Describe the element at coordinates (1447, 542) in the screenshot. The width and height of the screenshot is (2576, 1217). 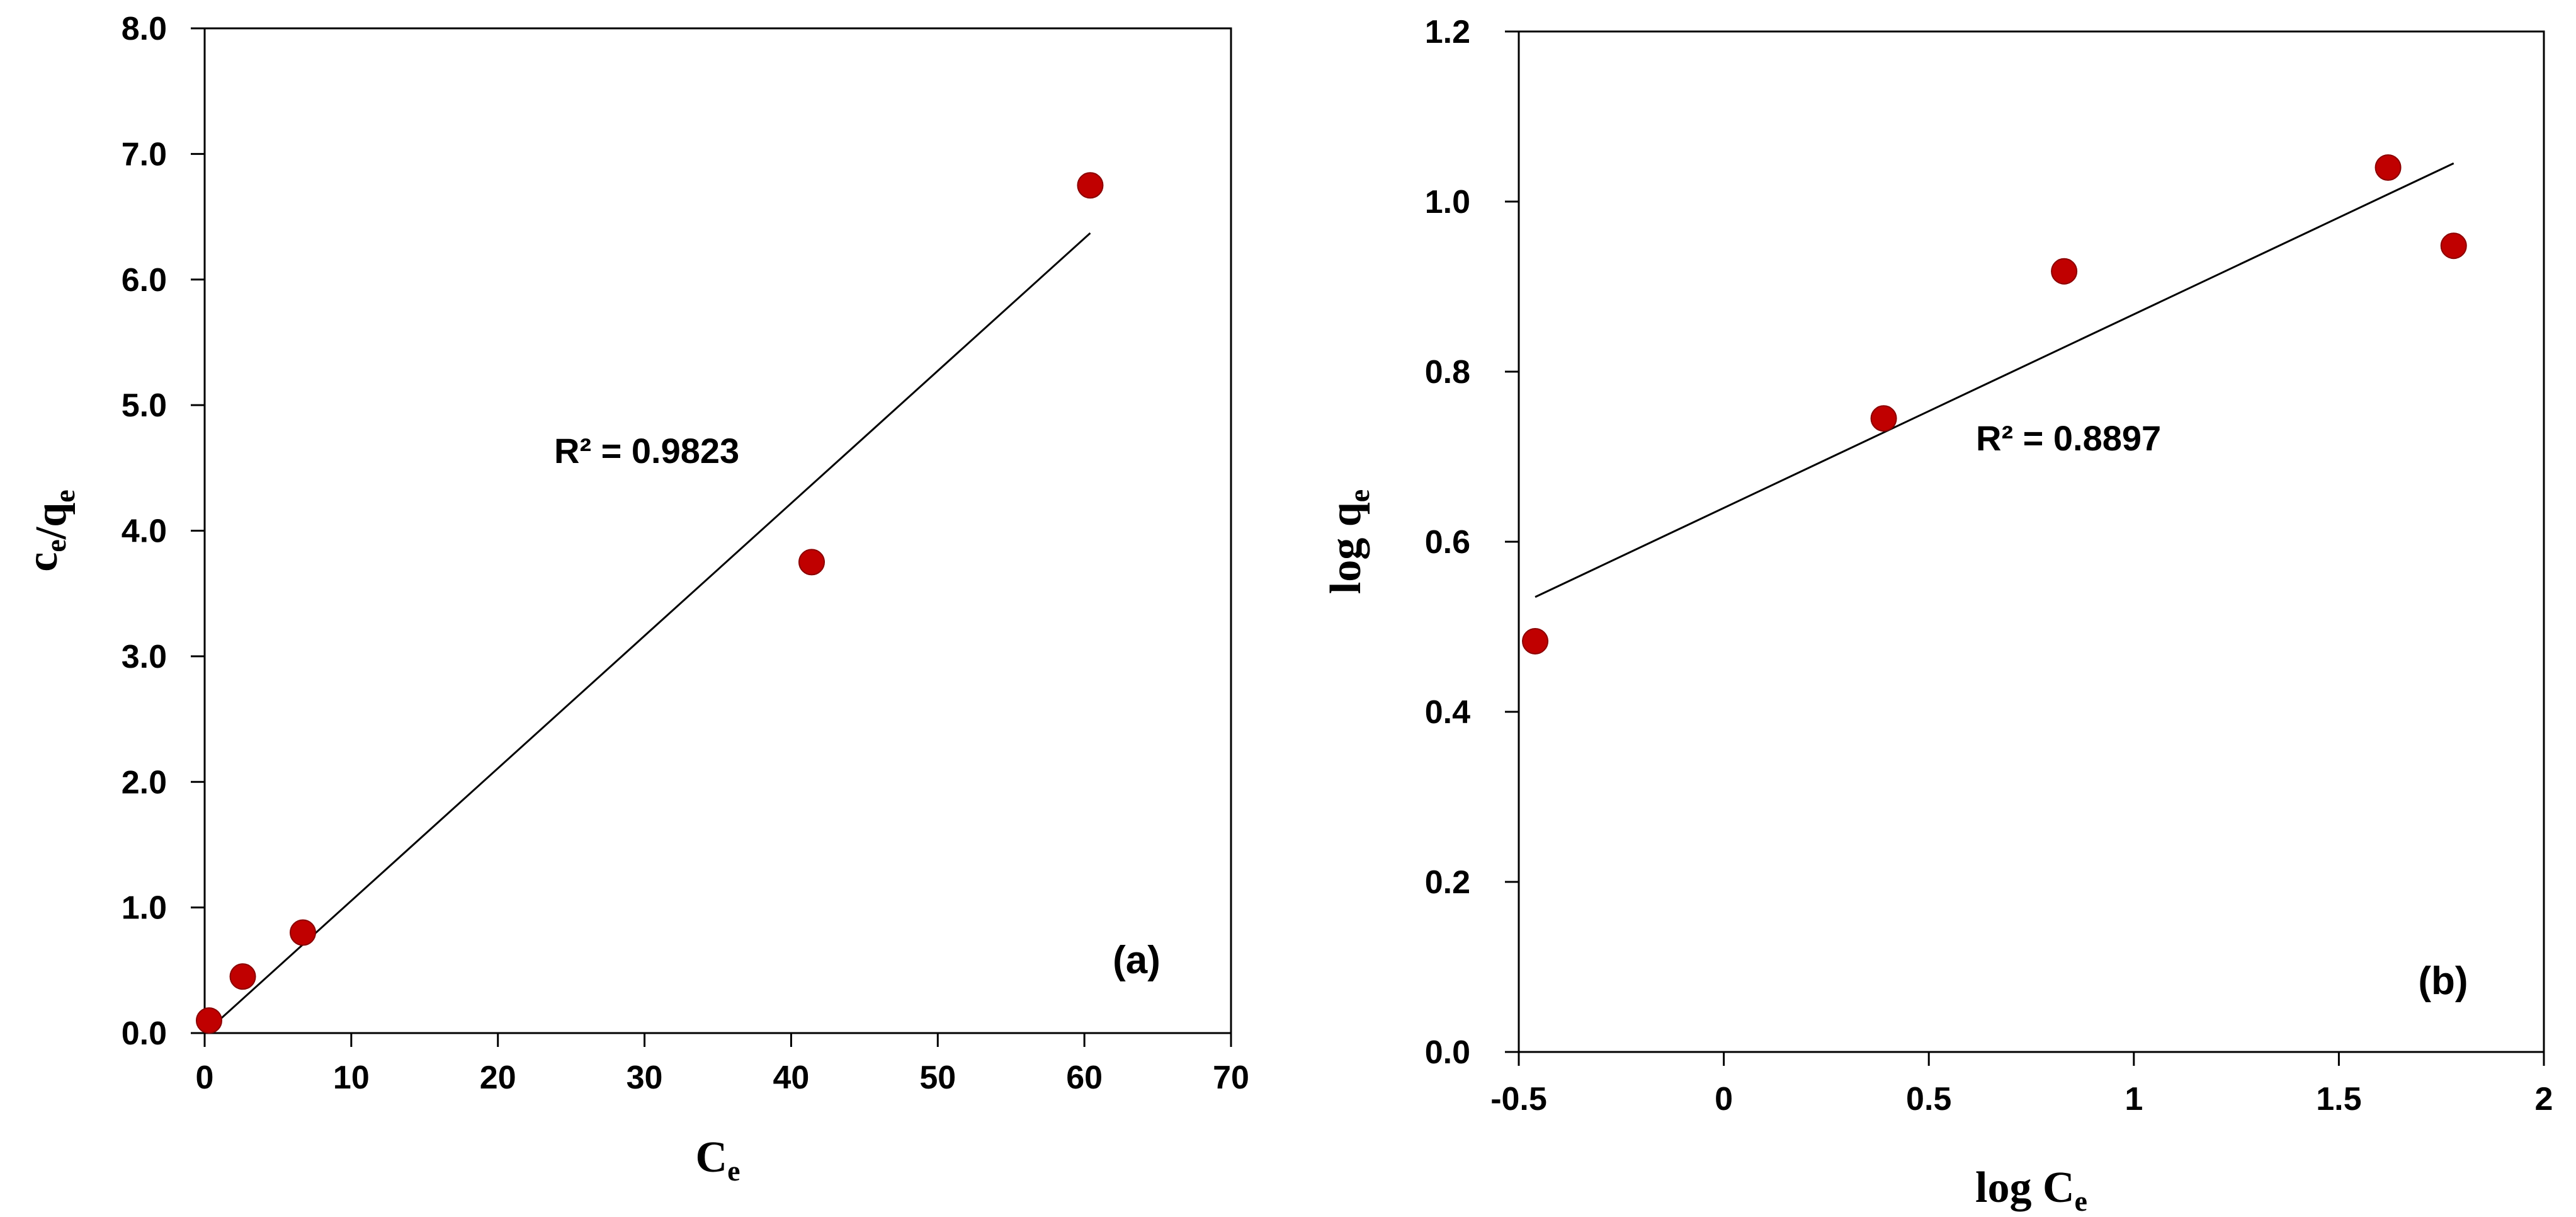
I see `y-tick-label: 0.6` at that location.